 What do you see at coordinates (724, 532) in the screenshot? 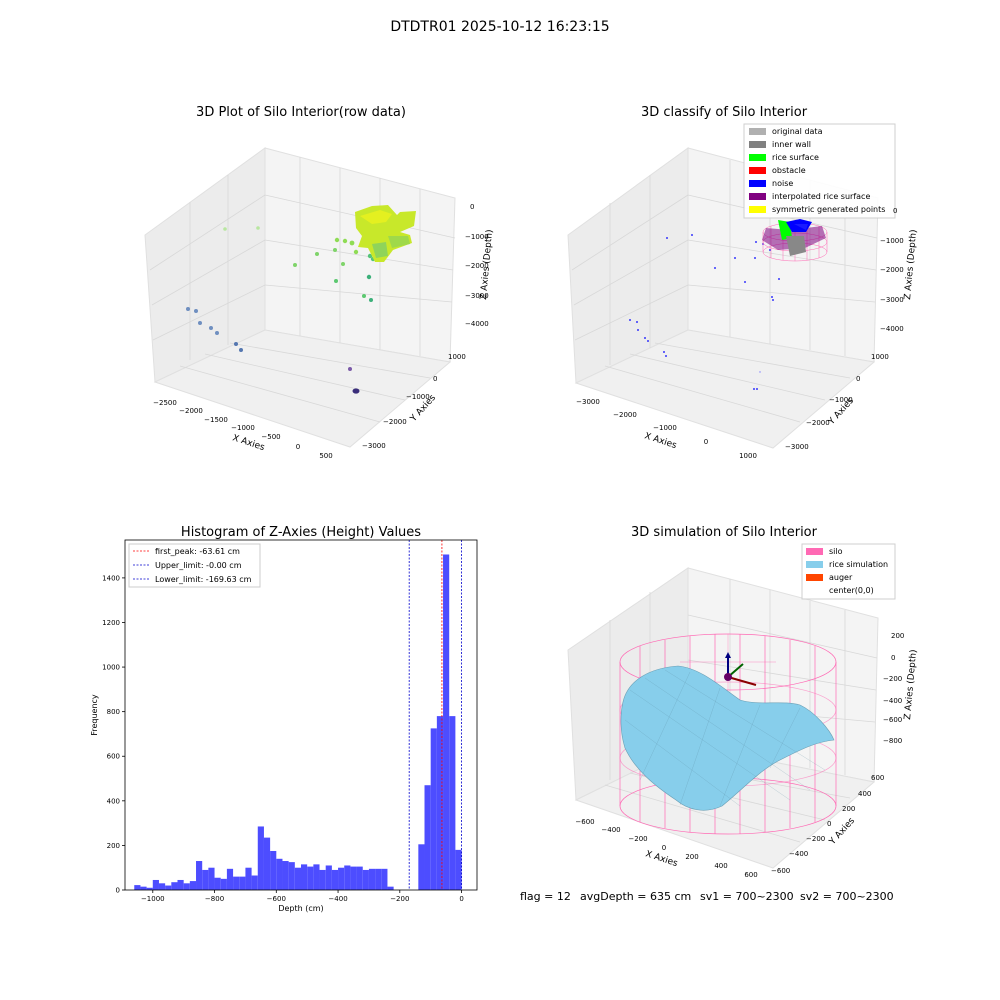
I see `simulation-3d-title: 3D simulation of Silo Interior` at bounding box center [724, 532].